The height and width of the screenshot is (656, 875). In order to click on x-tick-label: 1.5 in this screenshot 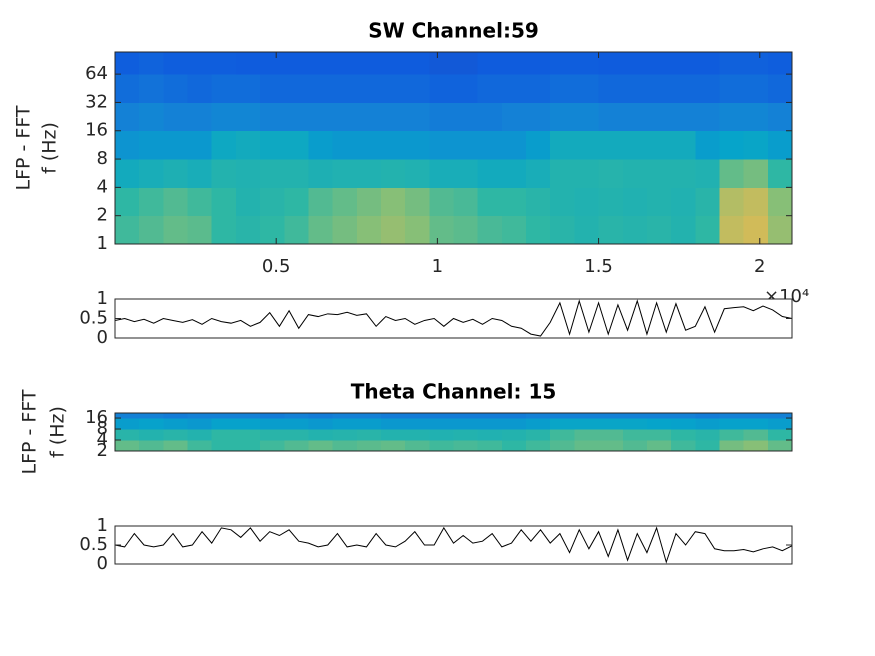, I will do `click(598, 266)`.